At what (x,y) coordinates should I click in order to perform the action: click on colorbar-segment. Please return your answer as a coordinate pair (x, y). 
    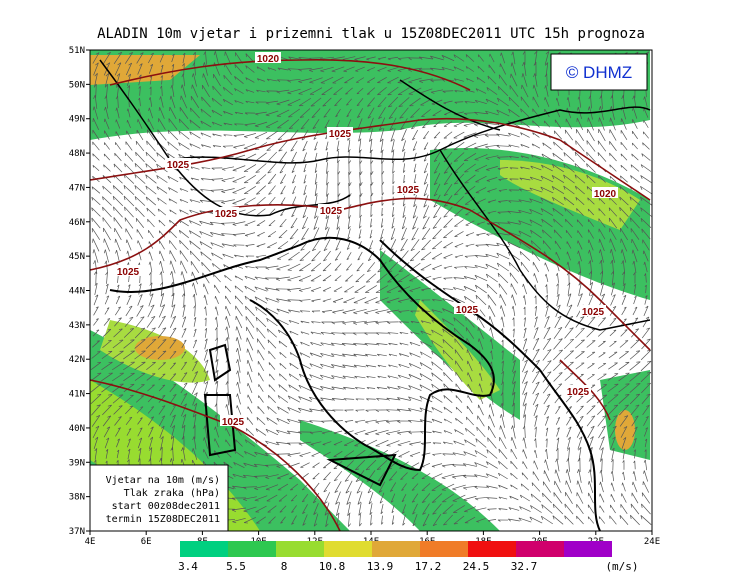
    Looking at the image, I should click on (204, 549).